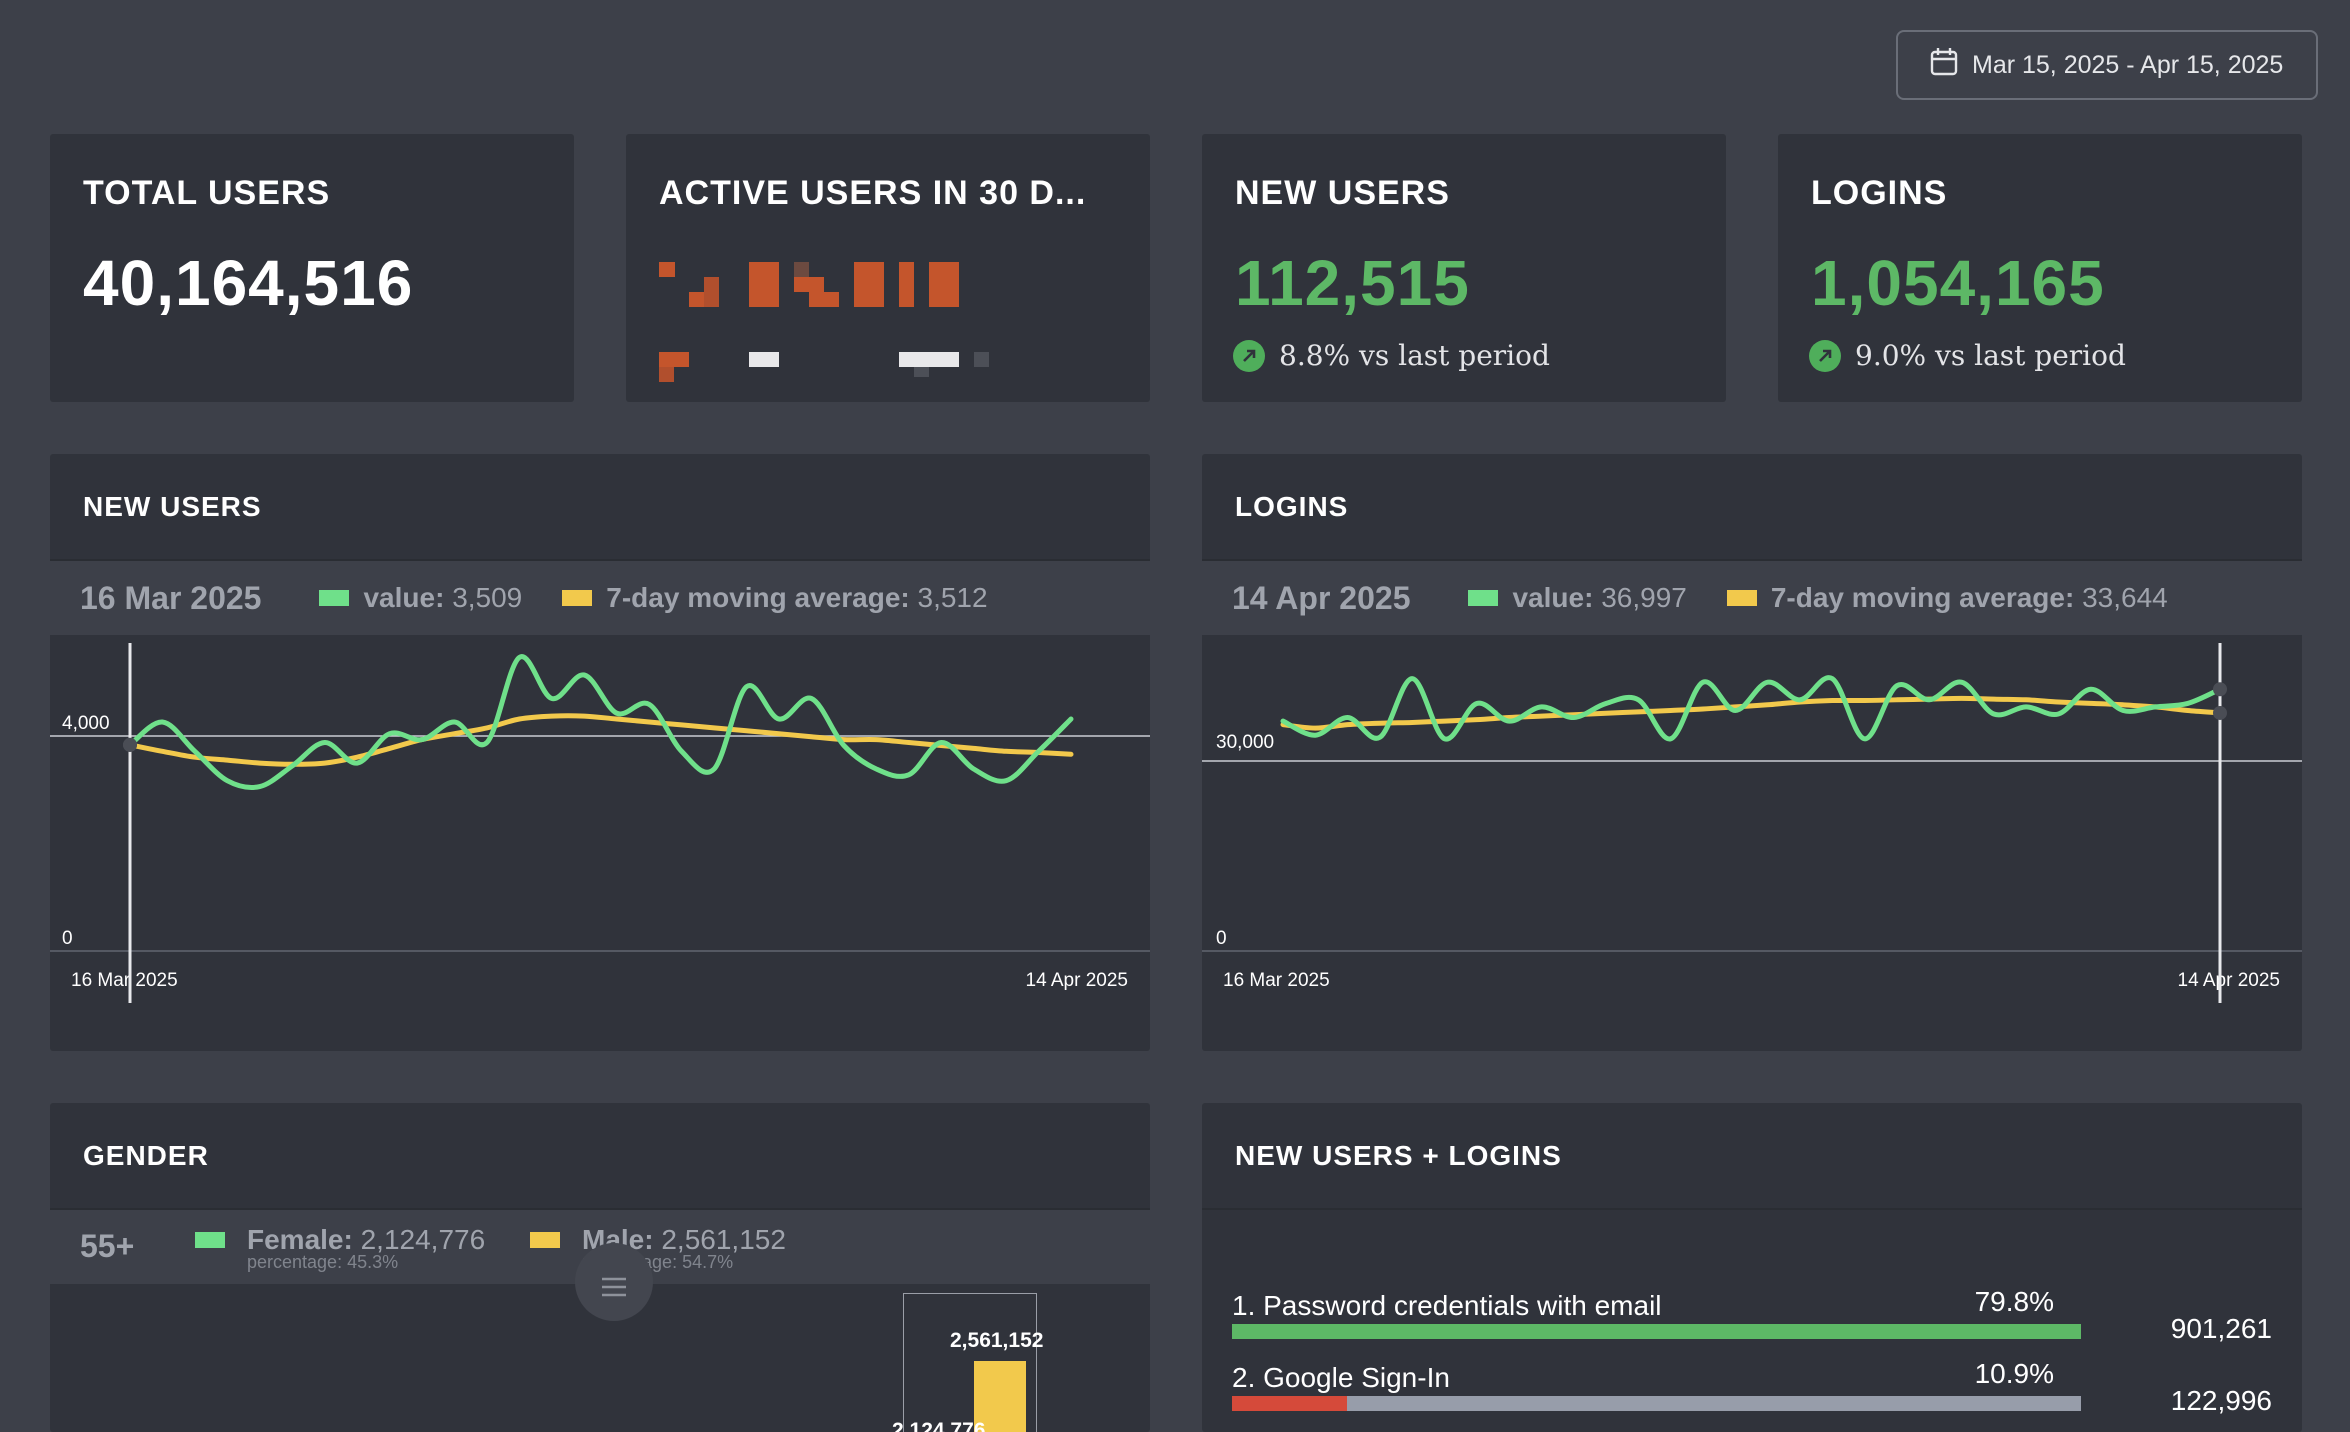 The image size is (2350, 1432). Describe the element at coordinates (2221, 1328) in the screenshot. I see `method-count: 901,261` at that location.